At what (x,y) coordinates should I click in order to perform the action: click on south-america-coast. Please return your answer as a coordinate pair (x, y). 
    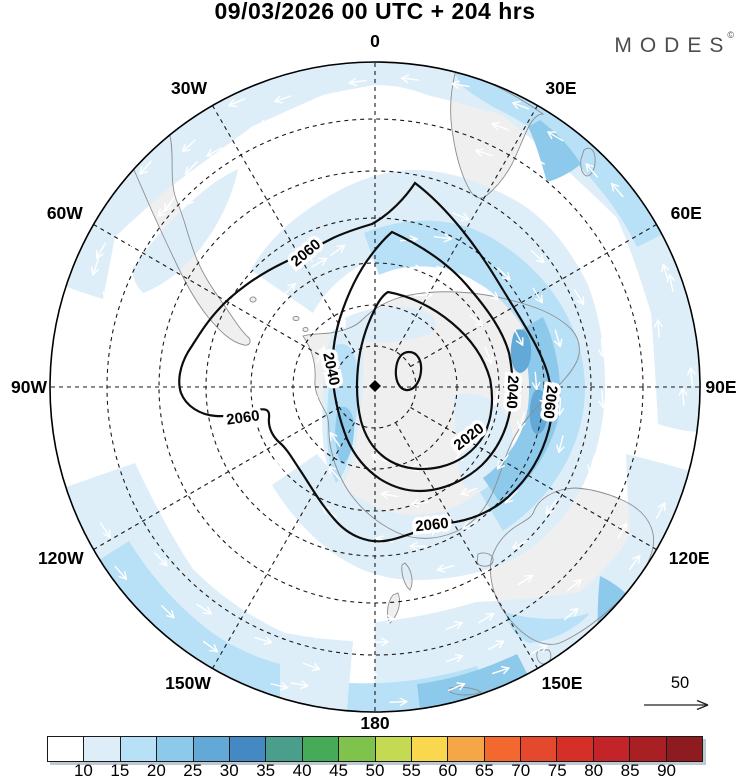
    Looking at the image, I should click on (188, 240).